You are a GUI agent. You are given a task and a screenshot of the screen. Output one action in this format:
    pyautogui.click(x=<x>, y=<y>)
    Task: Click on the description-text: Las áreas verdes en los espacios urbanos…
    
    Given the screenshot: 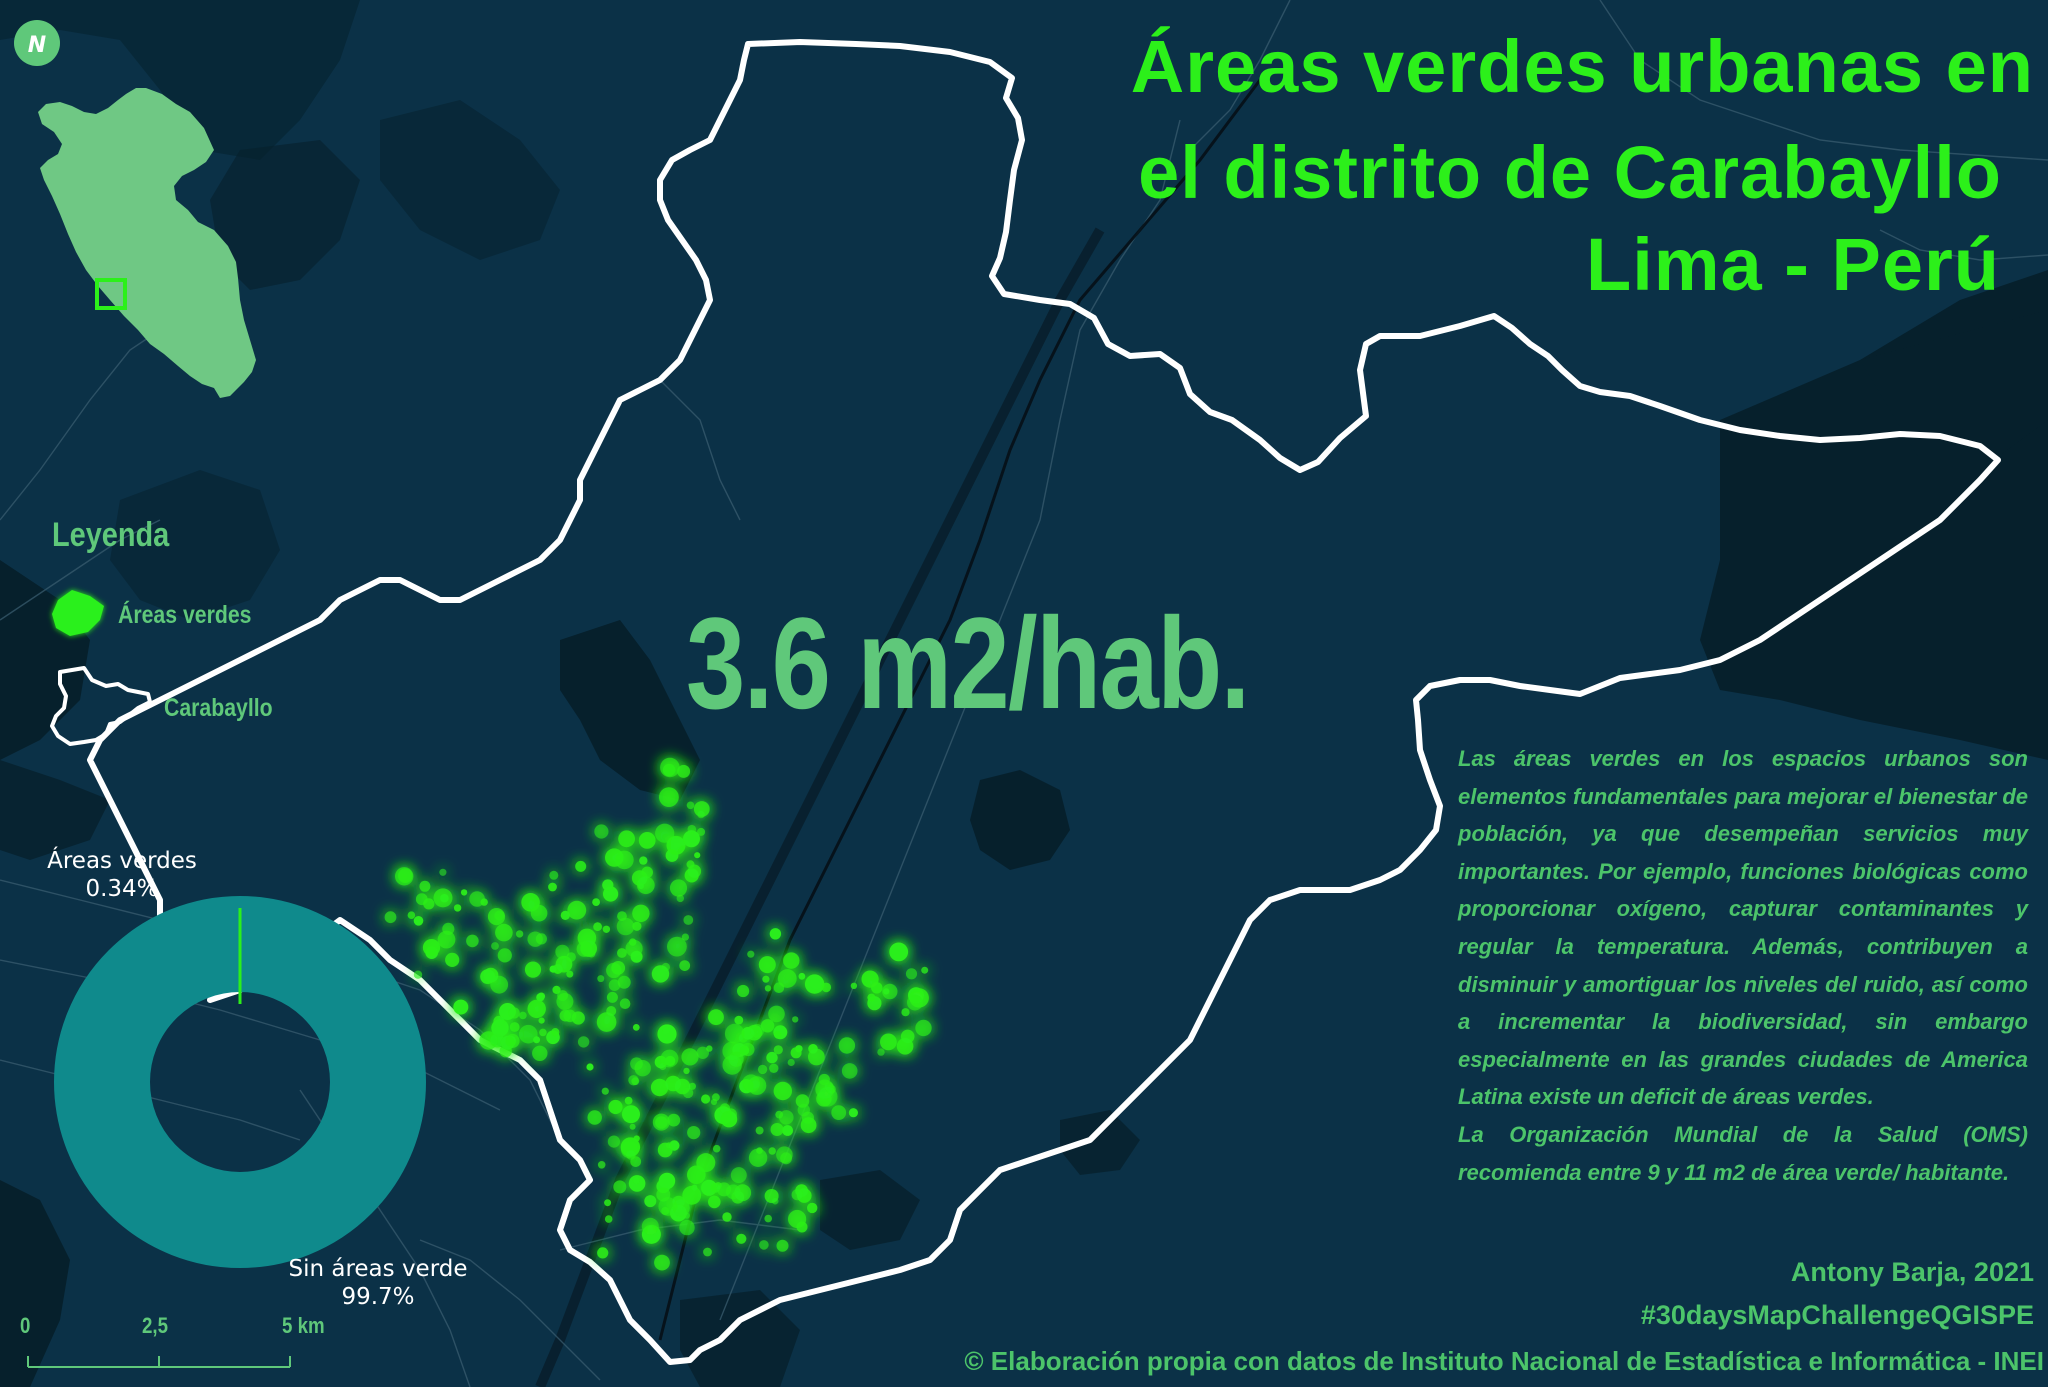 What is the action you would take?
    pyautogui.click(x=1743, y=965)
    